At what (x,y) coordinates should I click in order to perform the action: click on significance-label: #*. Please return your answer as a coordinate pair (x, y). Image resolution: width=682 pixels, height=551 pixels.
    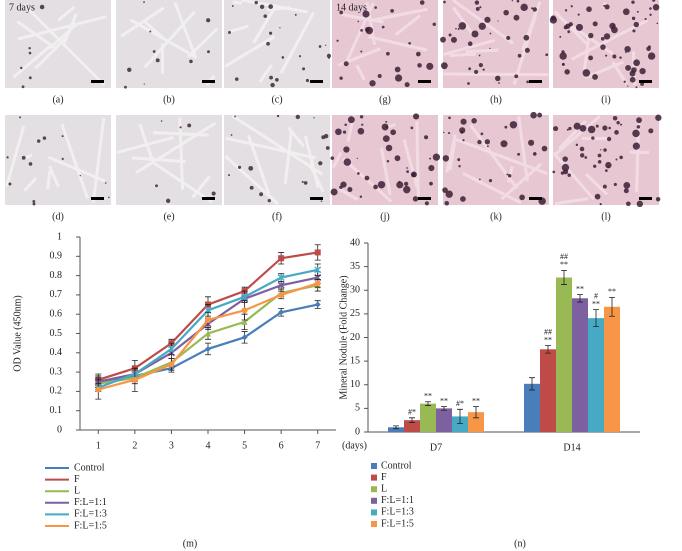
    Looking at the image, I should click on (412, 412).